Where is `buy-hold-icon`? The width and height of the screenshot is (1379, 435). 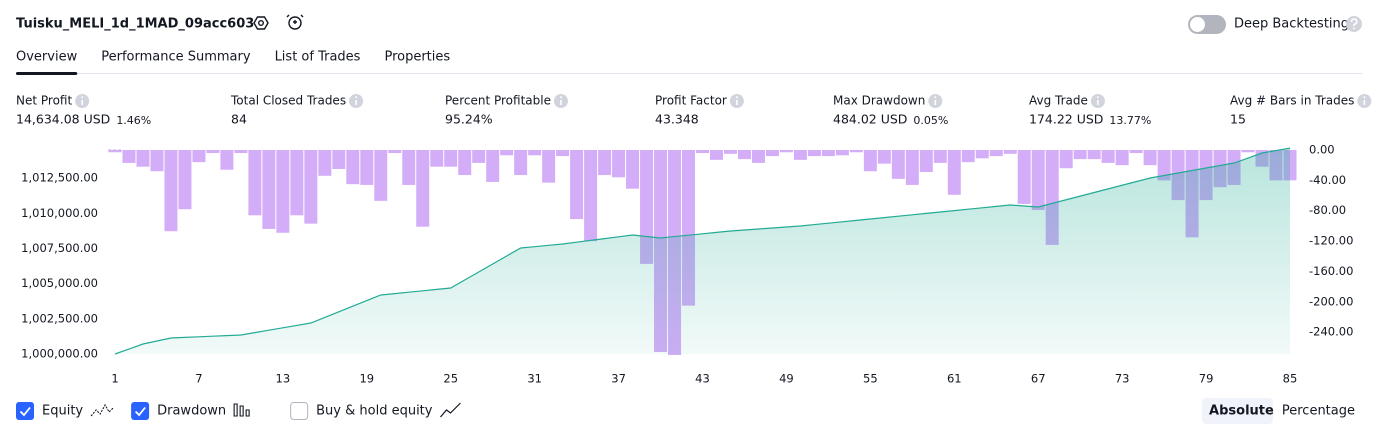 buy-hold-icon is located at coordinates (450, 410).